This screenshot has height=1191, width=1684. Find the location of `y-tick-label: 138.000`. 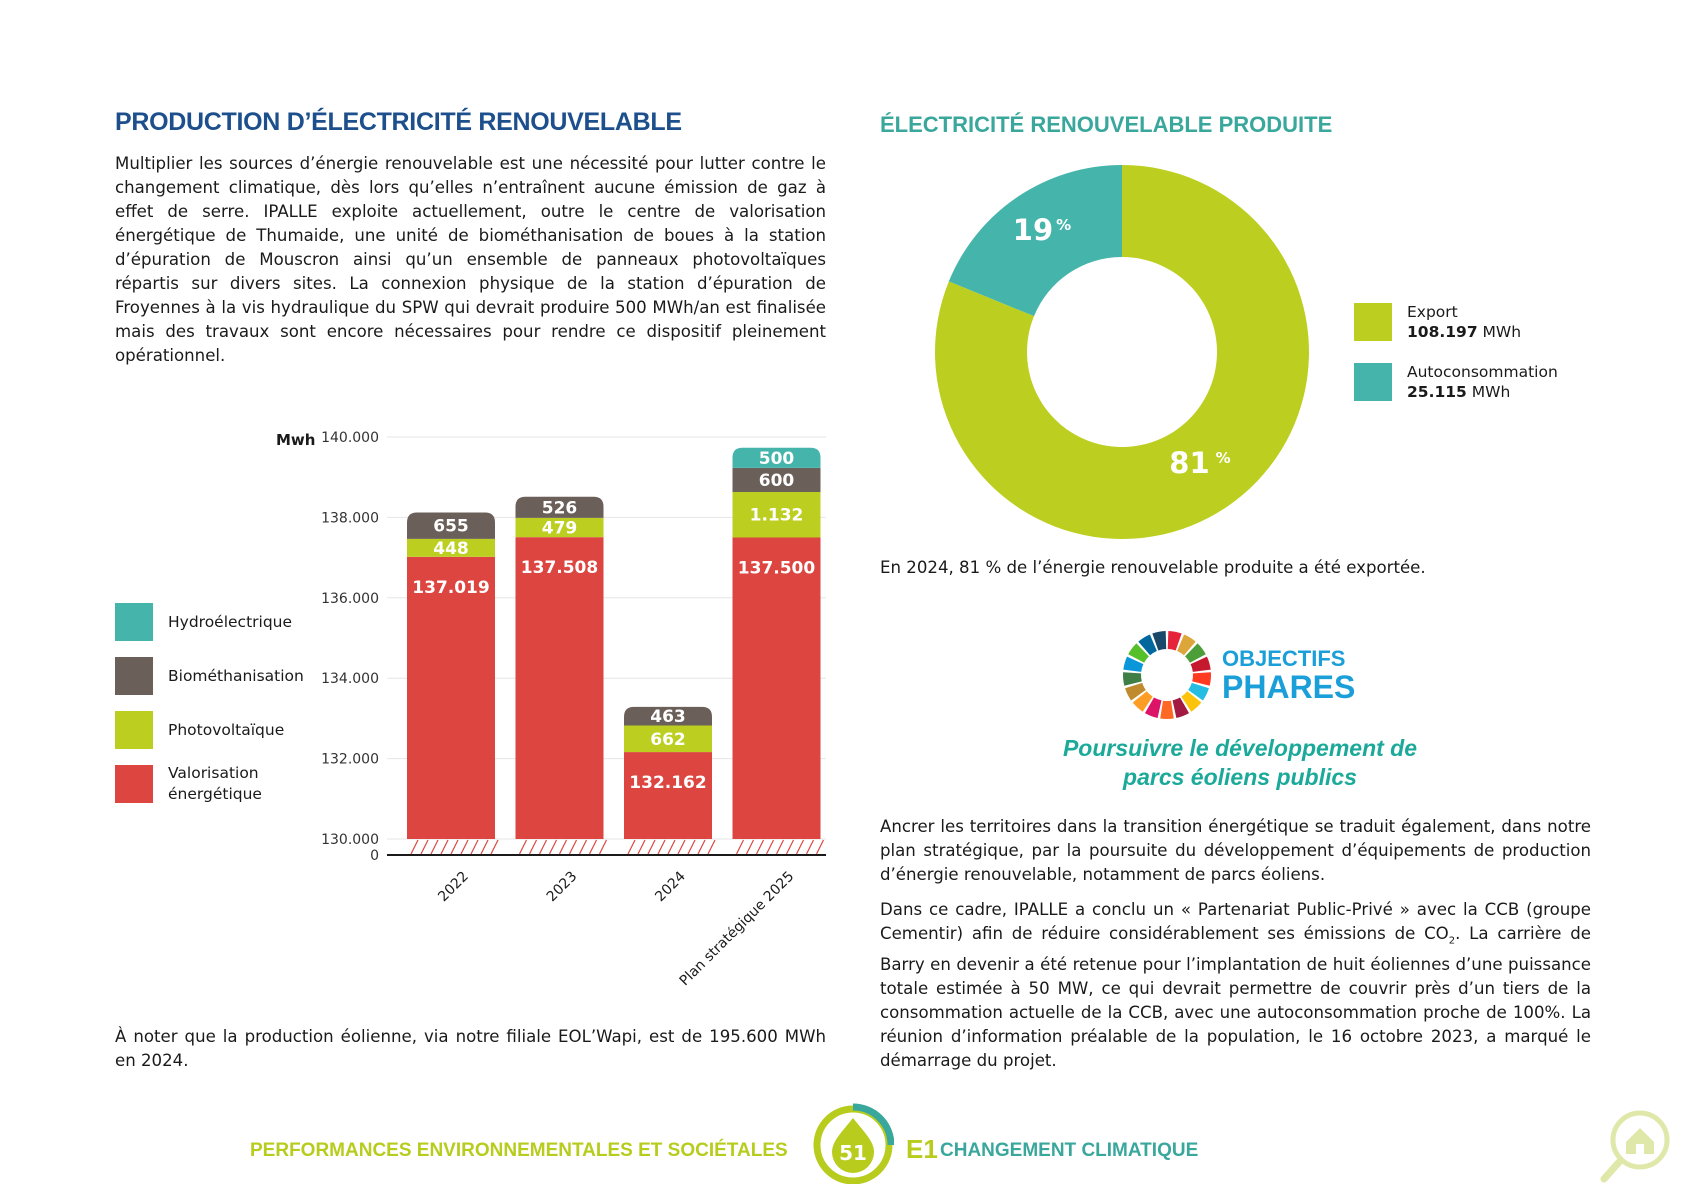

y-tick-label: 138.000 is located at coordinates (350, 518).